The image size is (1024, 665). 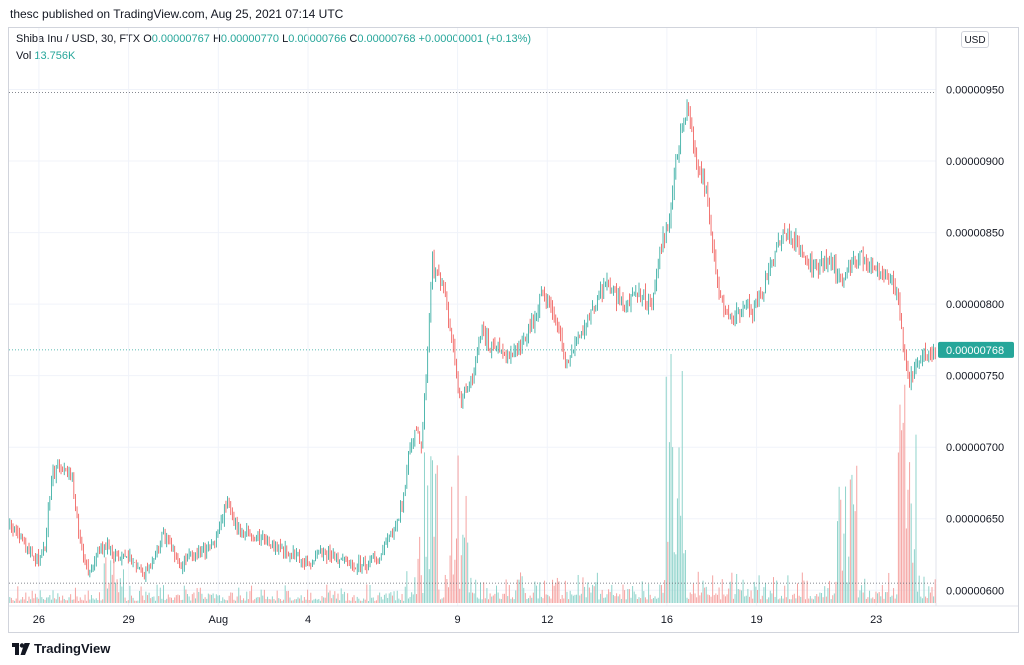 I want to click on x-tick-label: Aug, so click(x=219, y=620).